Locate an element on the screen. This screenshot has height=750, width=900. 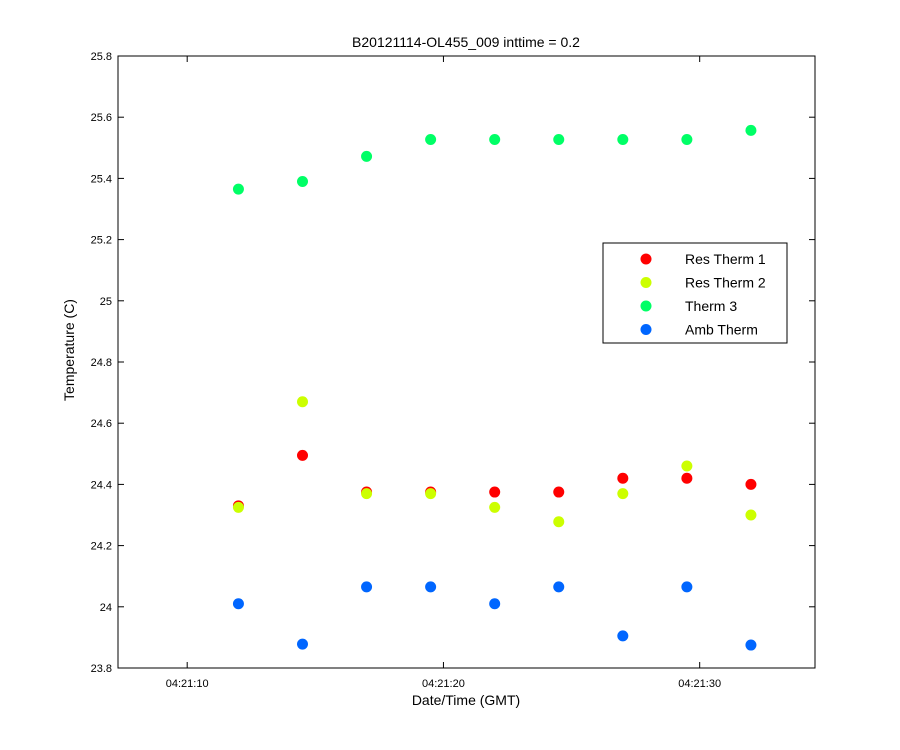
y-tick-label: 25.8 is located at coordinates (101, 57).